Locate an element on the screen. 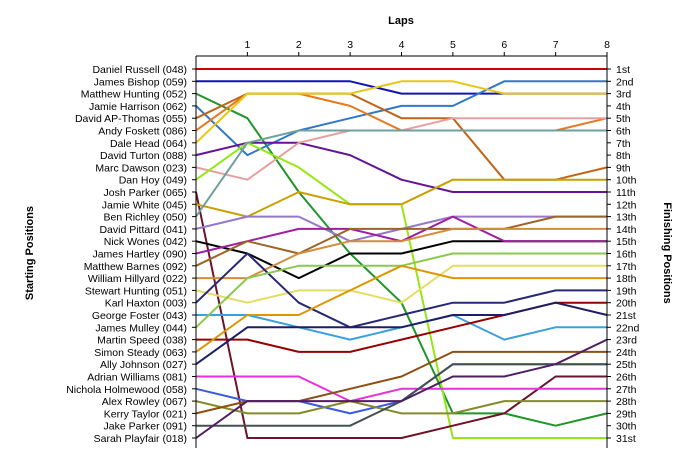 The height and width of the screenshot is (465, 700). starting-position-label: James Hartley (090) is located at coordinates (139, 255).